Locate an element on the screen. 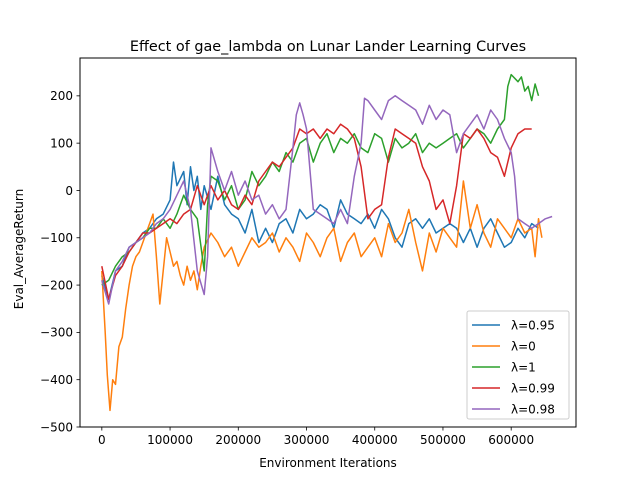  legend-box is located at coordinates (518, 365).